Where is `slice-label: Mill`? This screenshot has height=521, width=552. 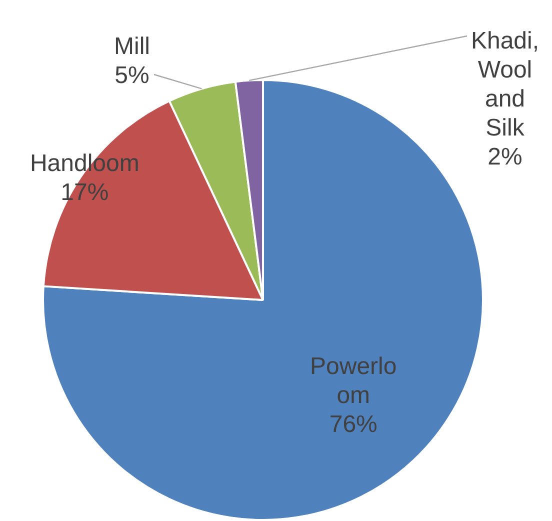 slice-label: Mill is located at coordinates (132, 46).